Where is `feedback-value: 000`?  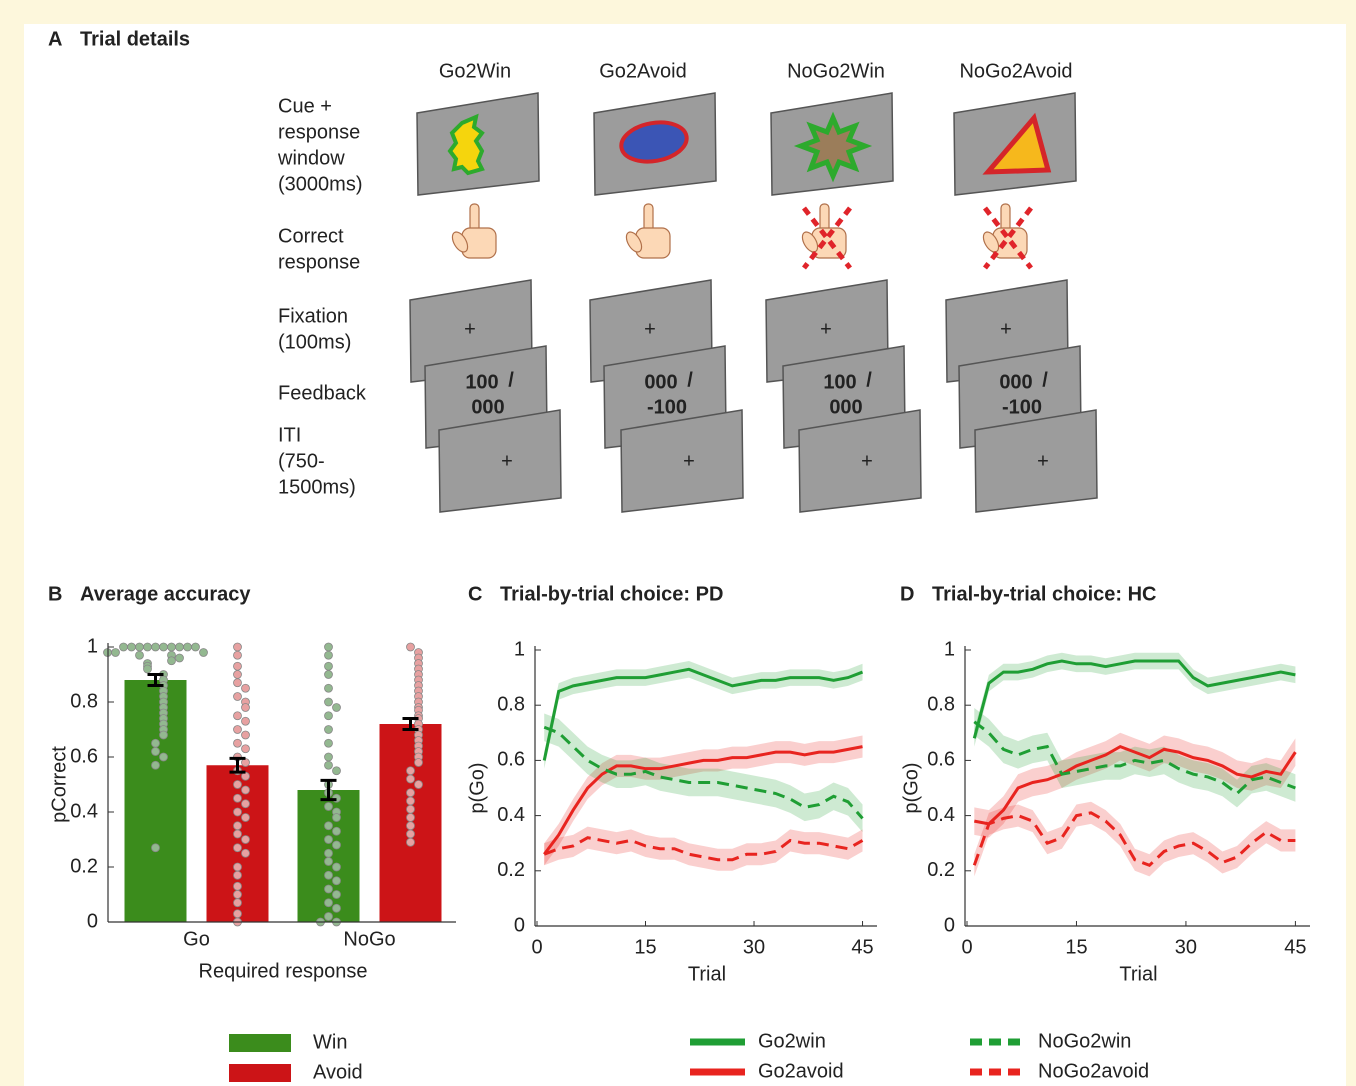 feedback-value: 000 is located at coordinates (660, 382).